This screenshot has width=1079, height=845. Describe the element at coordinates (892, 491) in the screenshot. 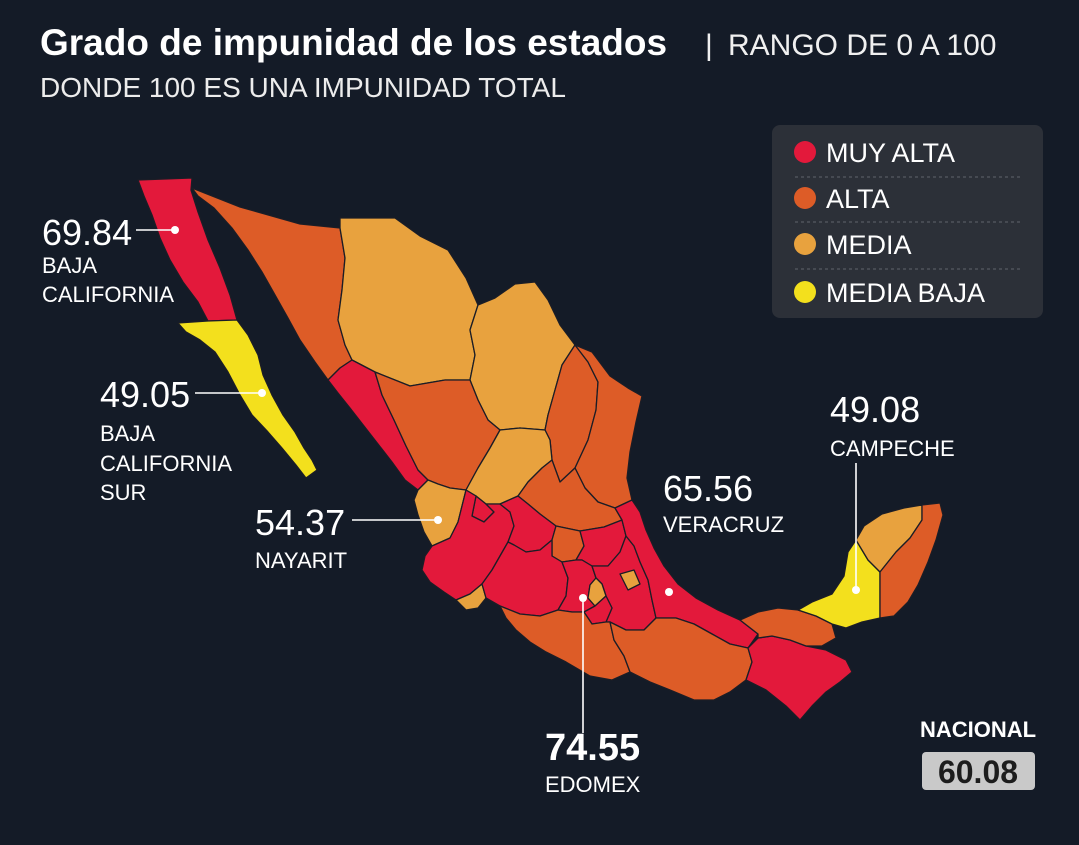

I see `callout-campeche: 49.08 CAMPECHE` at that location.